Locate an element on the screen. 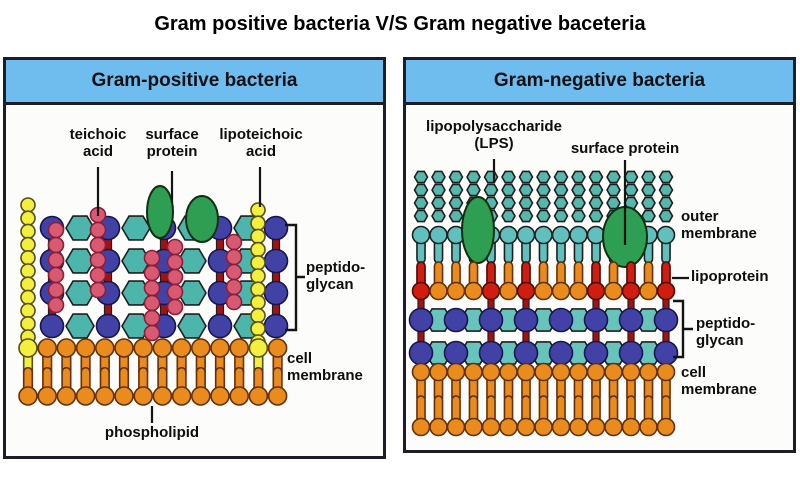 The image size is (800, 497). gram-negative-header: Gram-negative bacteria is located at coordinates (599, 82).